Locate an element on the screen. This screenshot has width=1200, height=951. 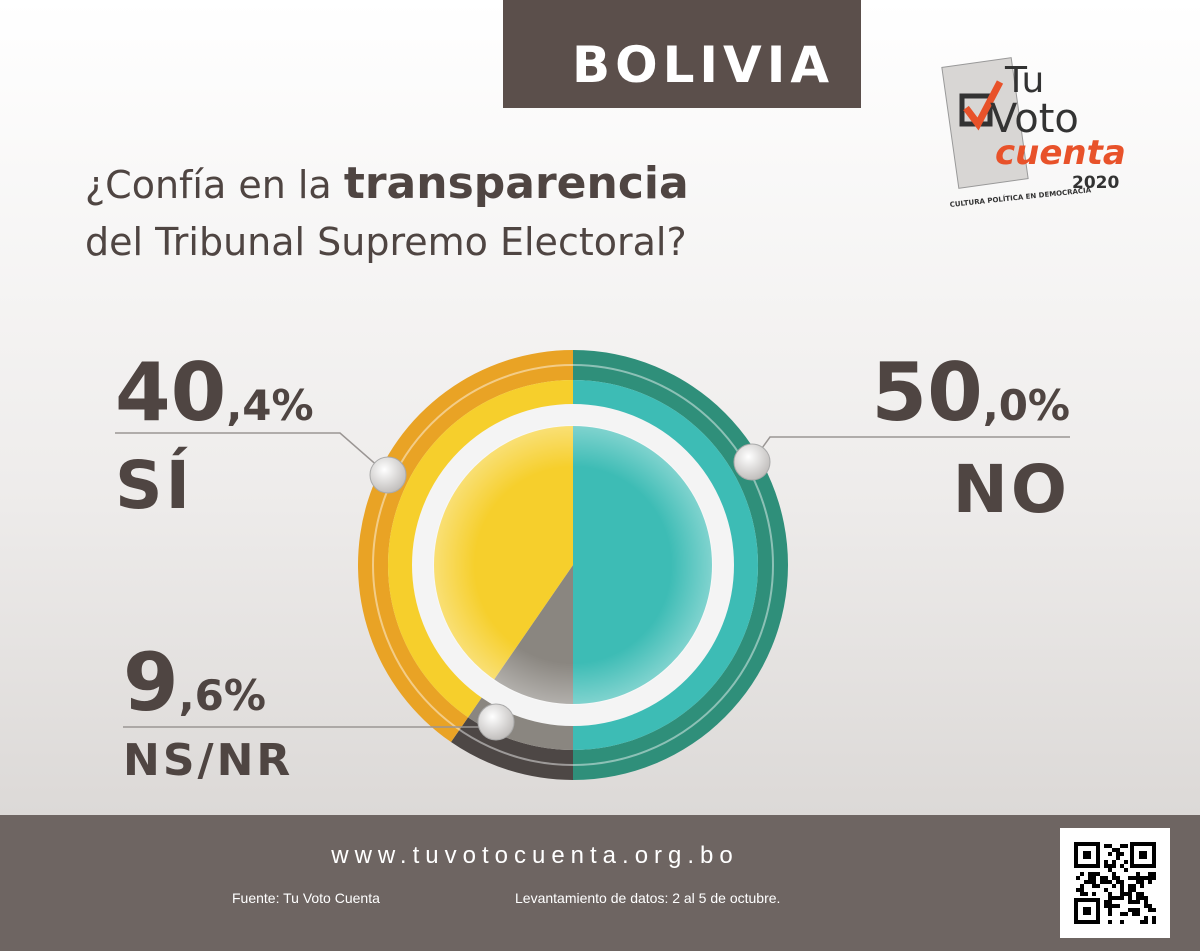
country: BOLIVIA is located at coordinates (703, 65).